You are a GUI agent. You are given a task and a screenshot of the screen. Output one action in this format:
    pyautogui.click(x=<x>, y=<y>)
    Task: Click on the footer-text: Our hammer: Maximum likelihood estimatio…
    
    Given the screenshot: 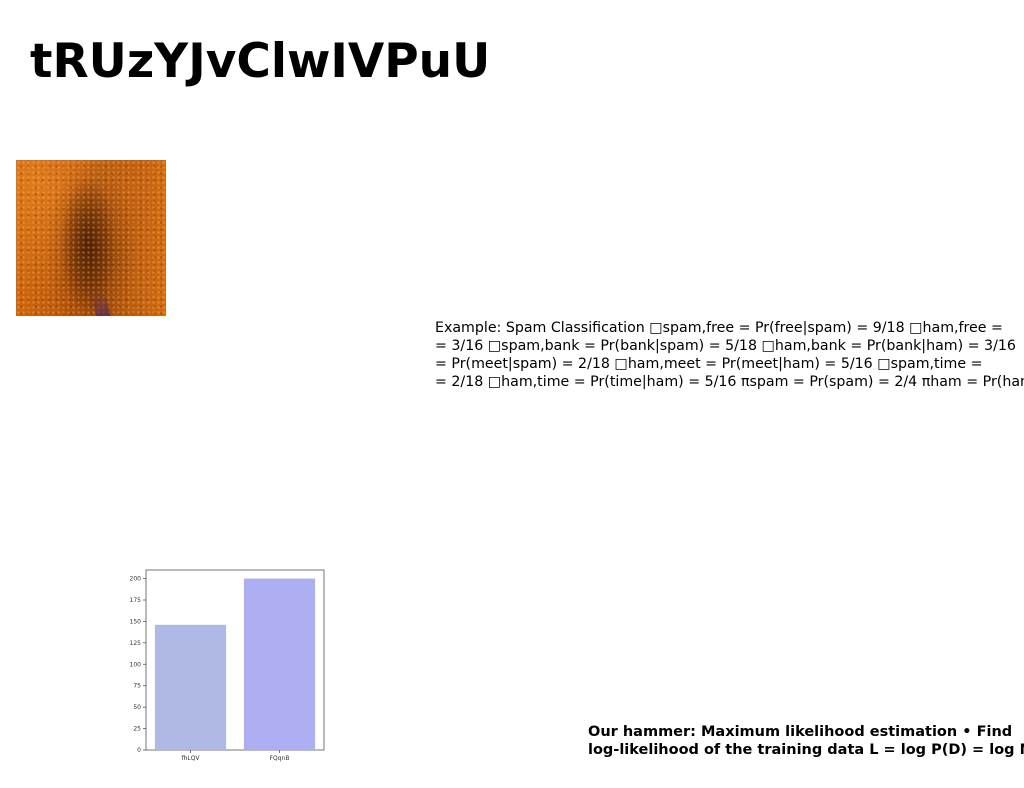 What is the action you would take?
    pyautogui.click(x=806, y=741)
    